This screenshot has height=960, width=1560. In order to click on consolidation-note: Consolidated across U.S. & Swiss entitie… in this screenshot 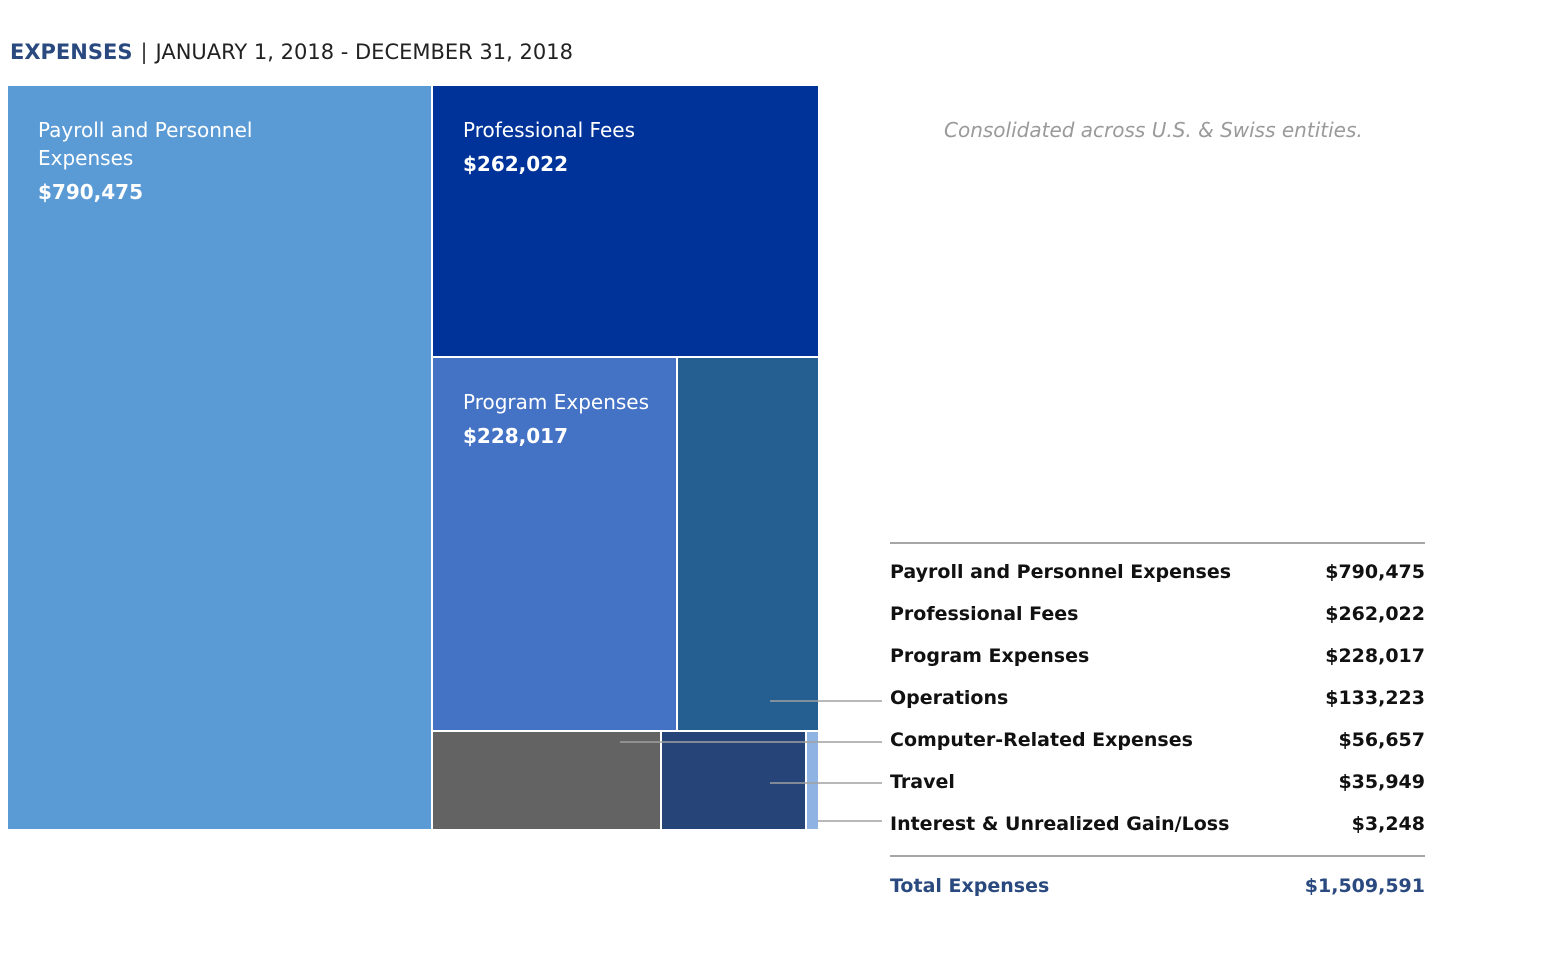, I will do `click(1153, 130)`.